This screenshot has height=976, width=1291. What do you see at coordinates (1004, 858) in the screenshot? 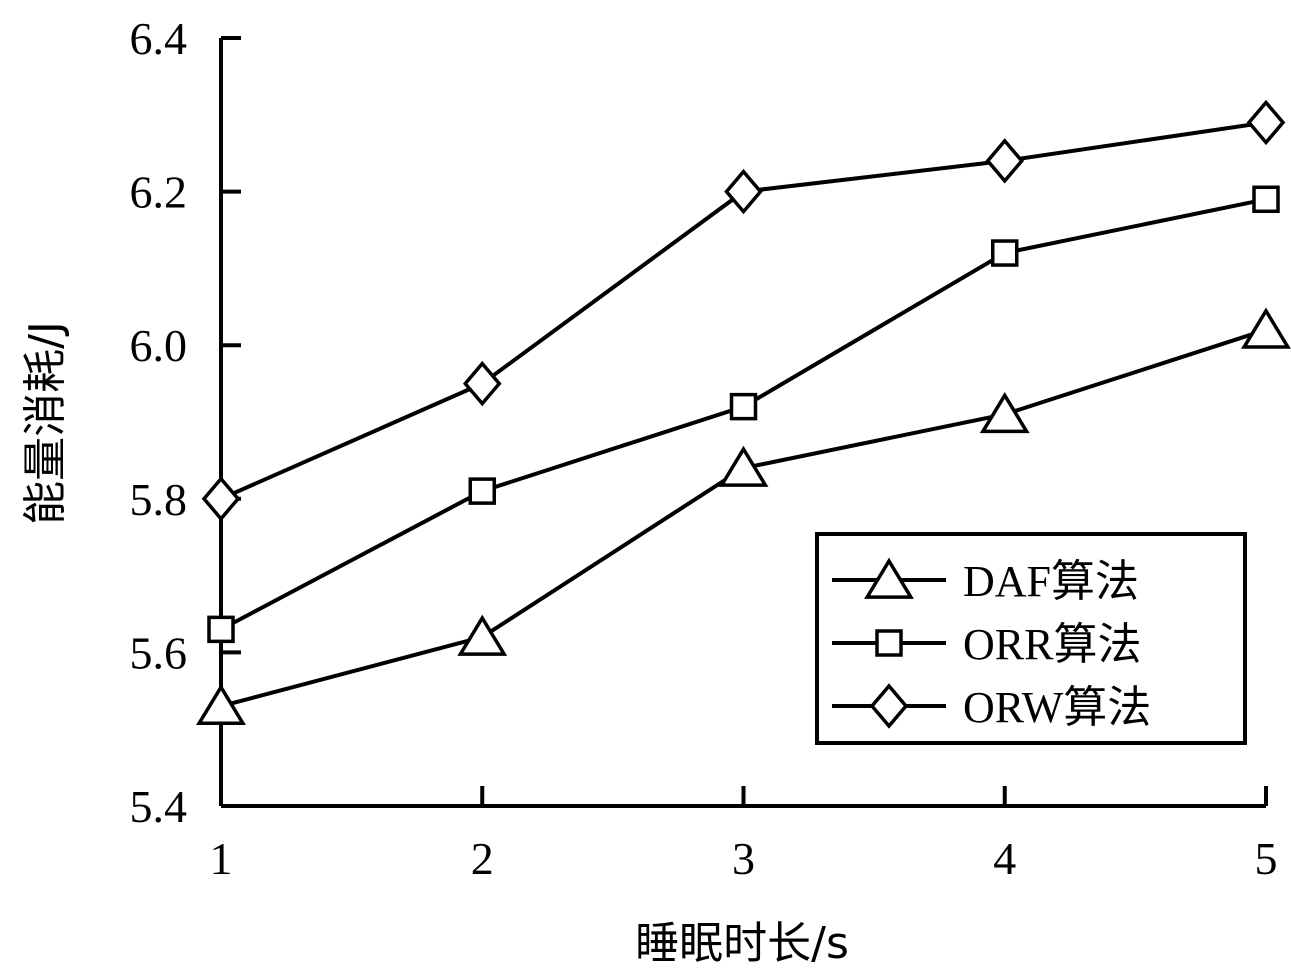
I see `x-tick-label: 4` at bounding box center [1004, 858].